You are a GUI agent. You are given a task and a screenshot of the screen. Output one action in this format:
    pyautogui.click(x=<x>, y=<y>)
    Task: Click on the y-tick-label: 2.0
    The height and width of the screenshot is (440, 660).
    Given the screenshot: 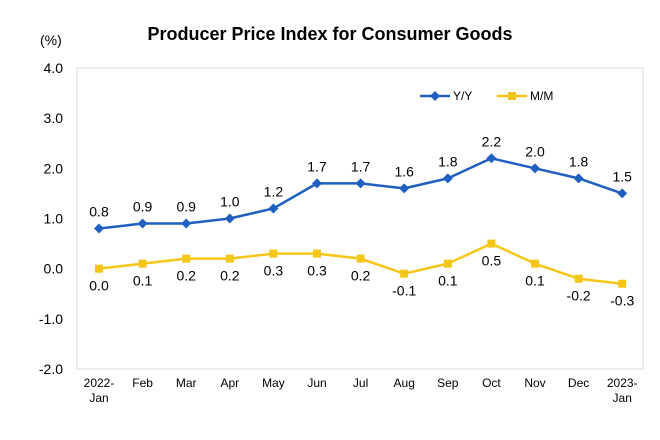 What is the action you would take?
    pyautogui.click(x=54, y=168)
    